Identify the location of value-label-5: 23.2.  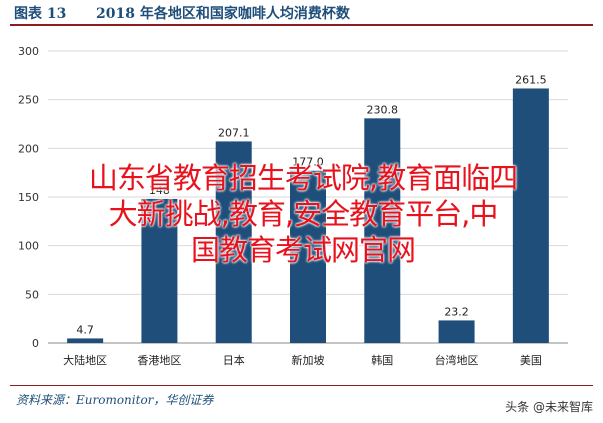
(456, 311).